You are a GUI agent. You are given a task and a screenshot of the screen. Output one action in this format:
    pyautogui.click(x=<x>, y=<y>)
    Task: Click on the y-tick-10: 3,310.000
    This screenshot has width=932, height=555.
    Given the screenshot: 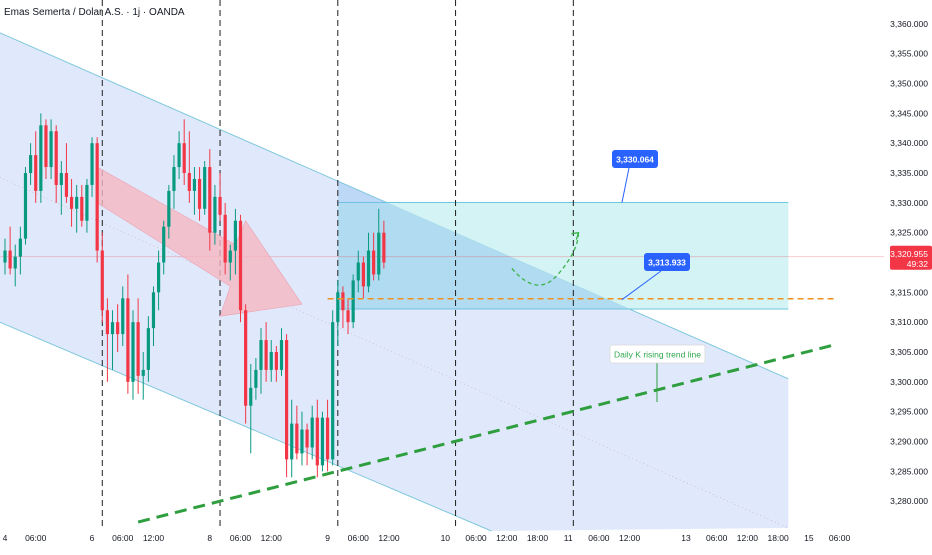 What is the action you would take?
    pyautogui.click(x=909, y=322)
    